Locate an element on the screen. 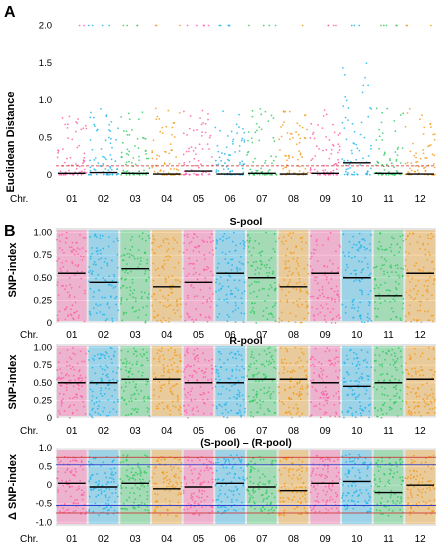 The width and height of the screenshot is (443, 550). plot-background is located at coordinates (246, 381).